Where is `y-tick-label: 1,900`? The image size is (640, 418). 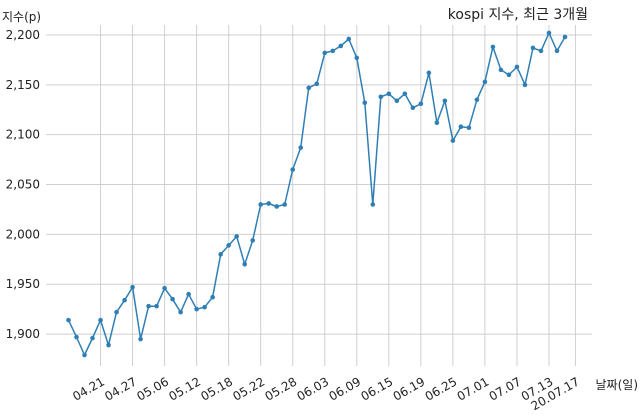 y-tick-label: 1,900 is located at coordinates (23, 334).